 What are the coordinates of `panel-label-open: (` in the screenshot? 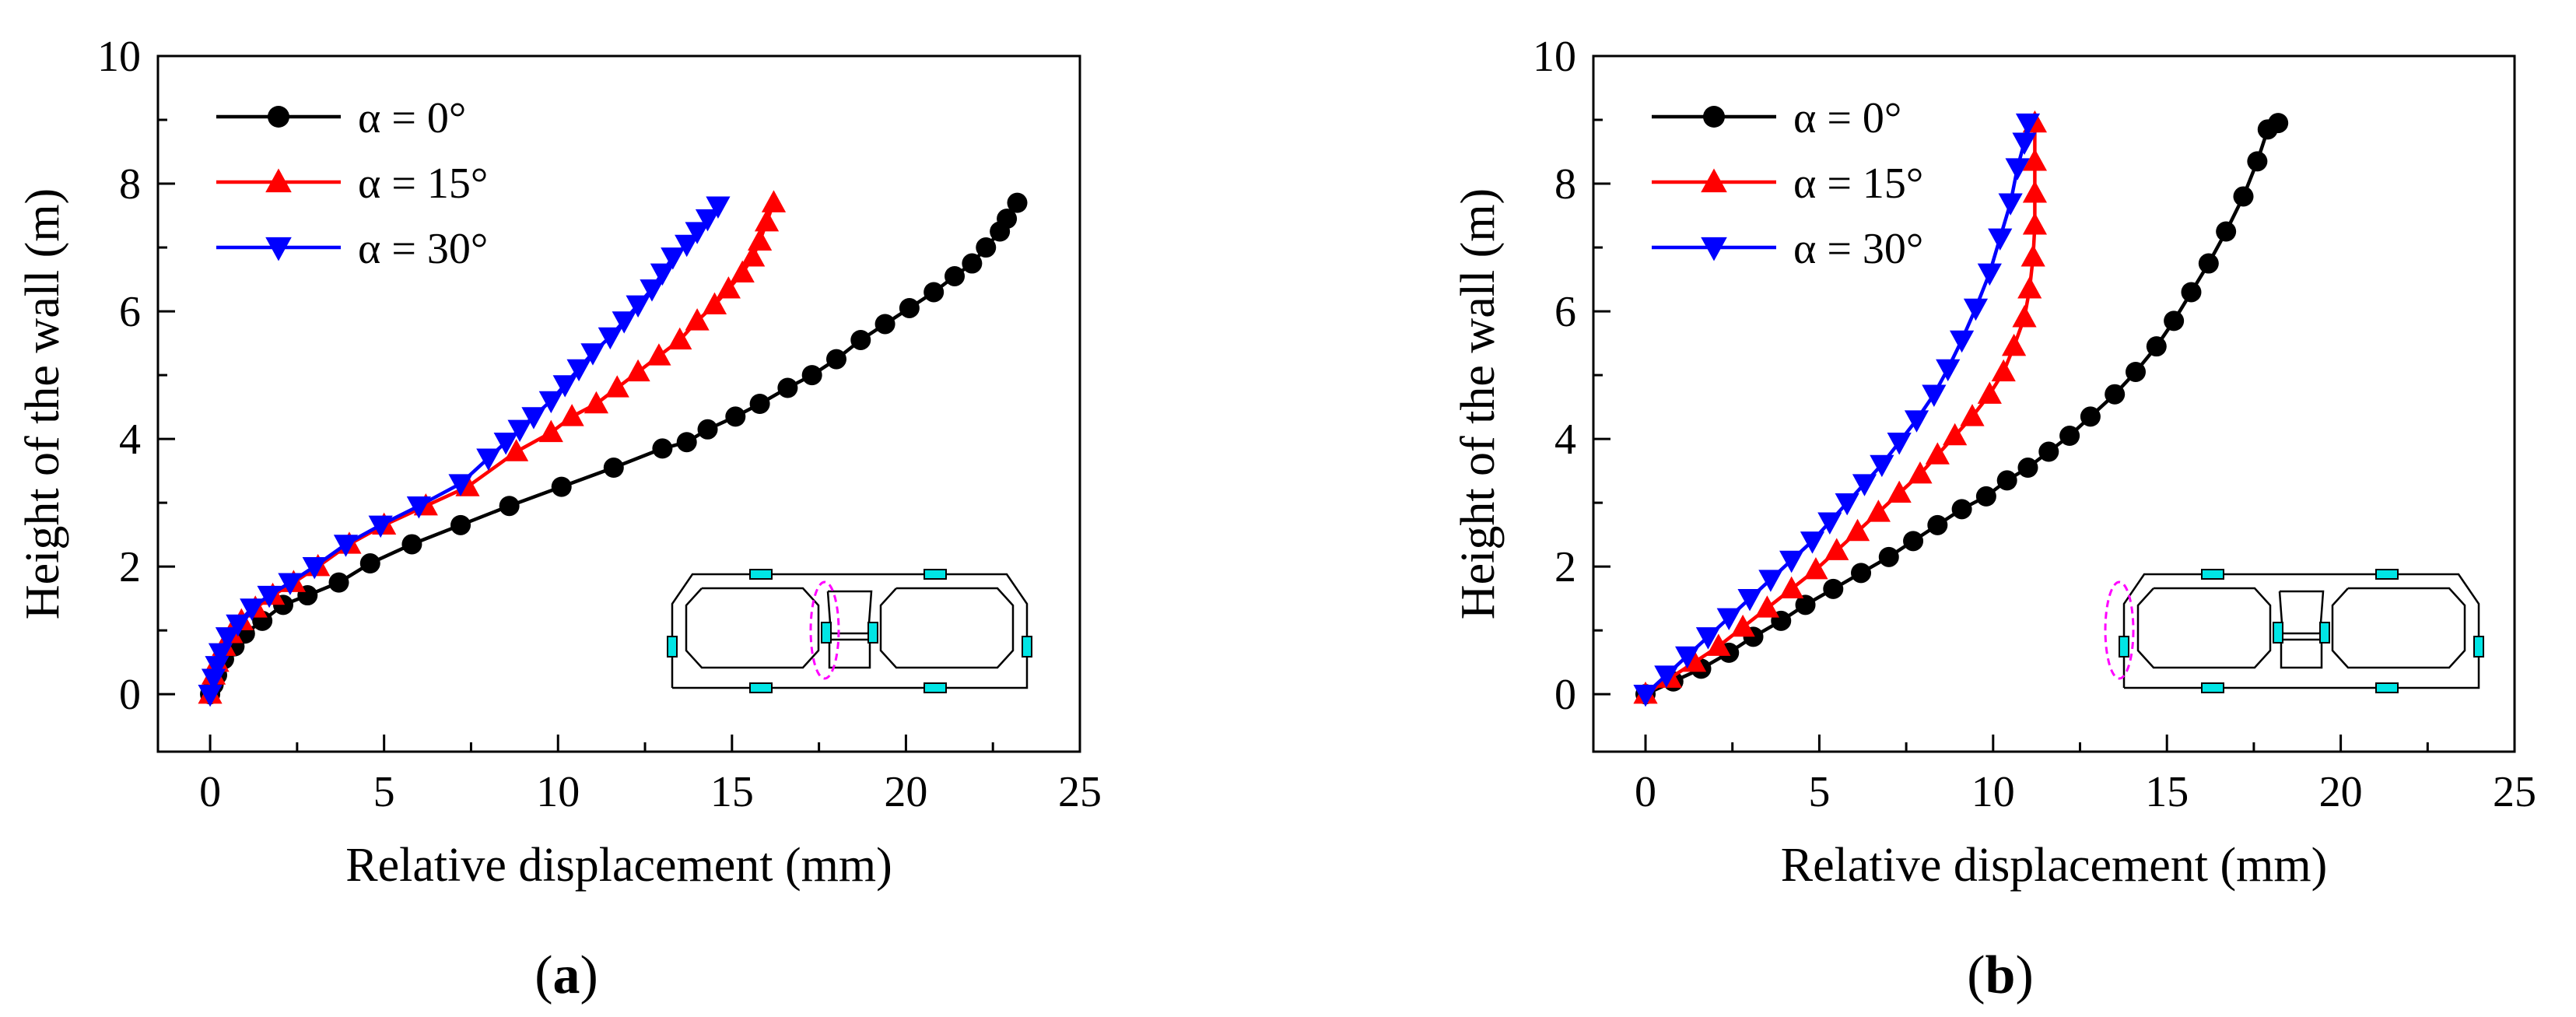 It's located at (1976, 975).